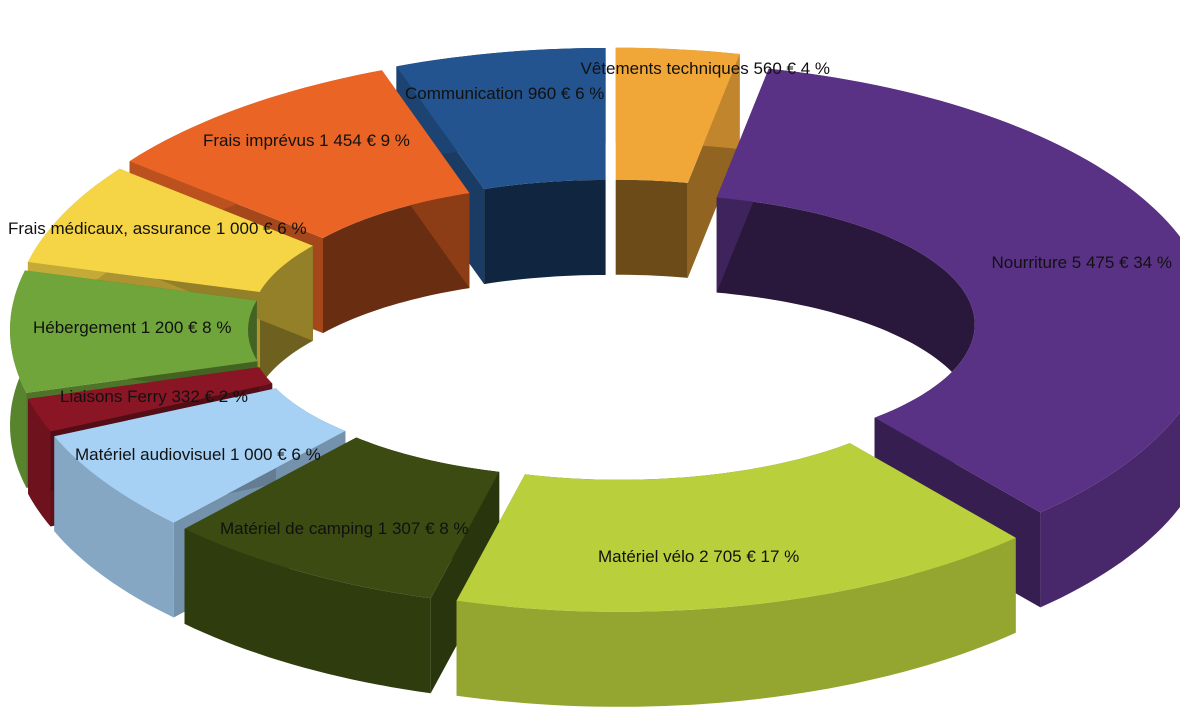 The height and width of the screenshot is (722, 1180). I want to click on slice-communication, so click(501, 166).